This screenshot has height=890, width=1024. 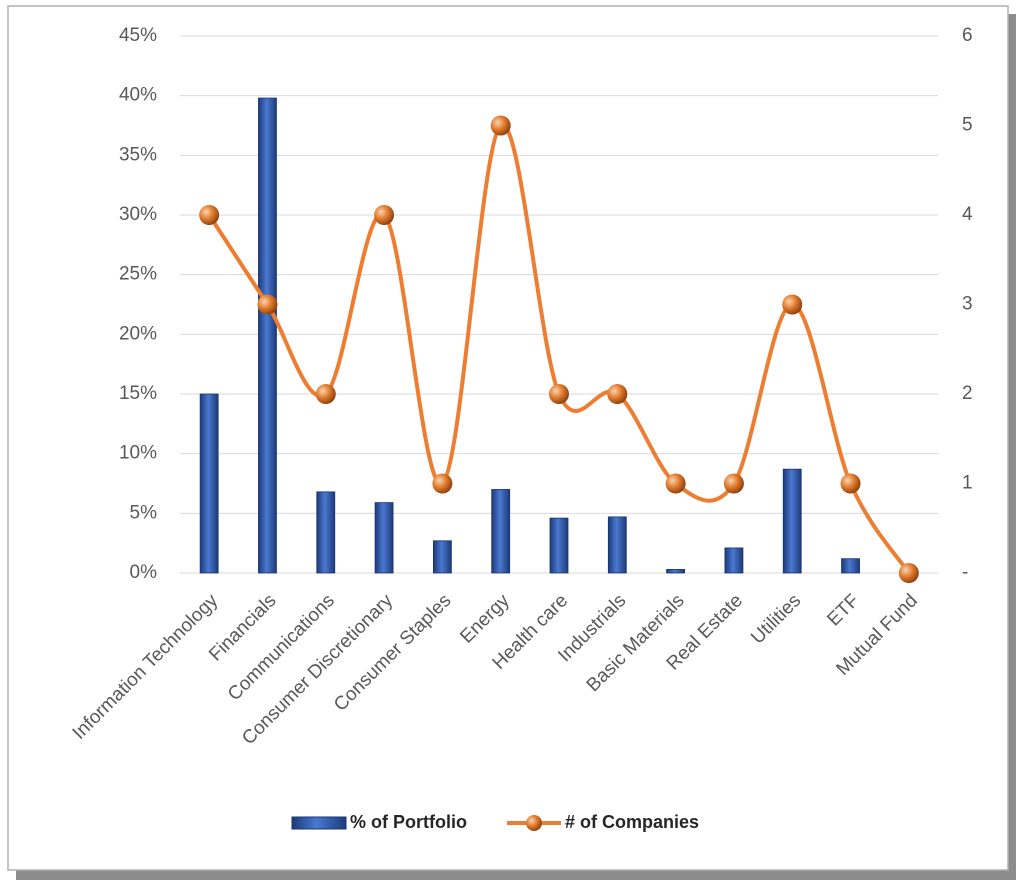 I want to click on y-tick-label: 30%, so click(x=138, y=214).